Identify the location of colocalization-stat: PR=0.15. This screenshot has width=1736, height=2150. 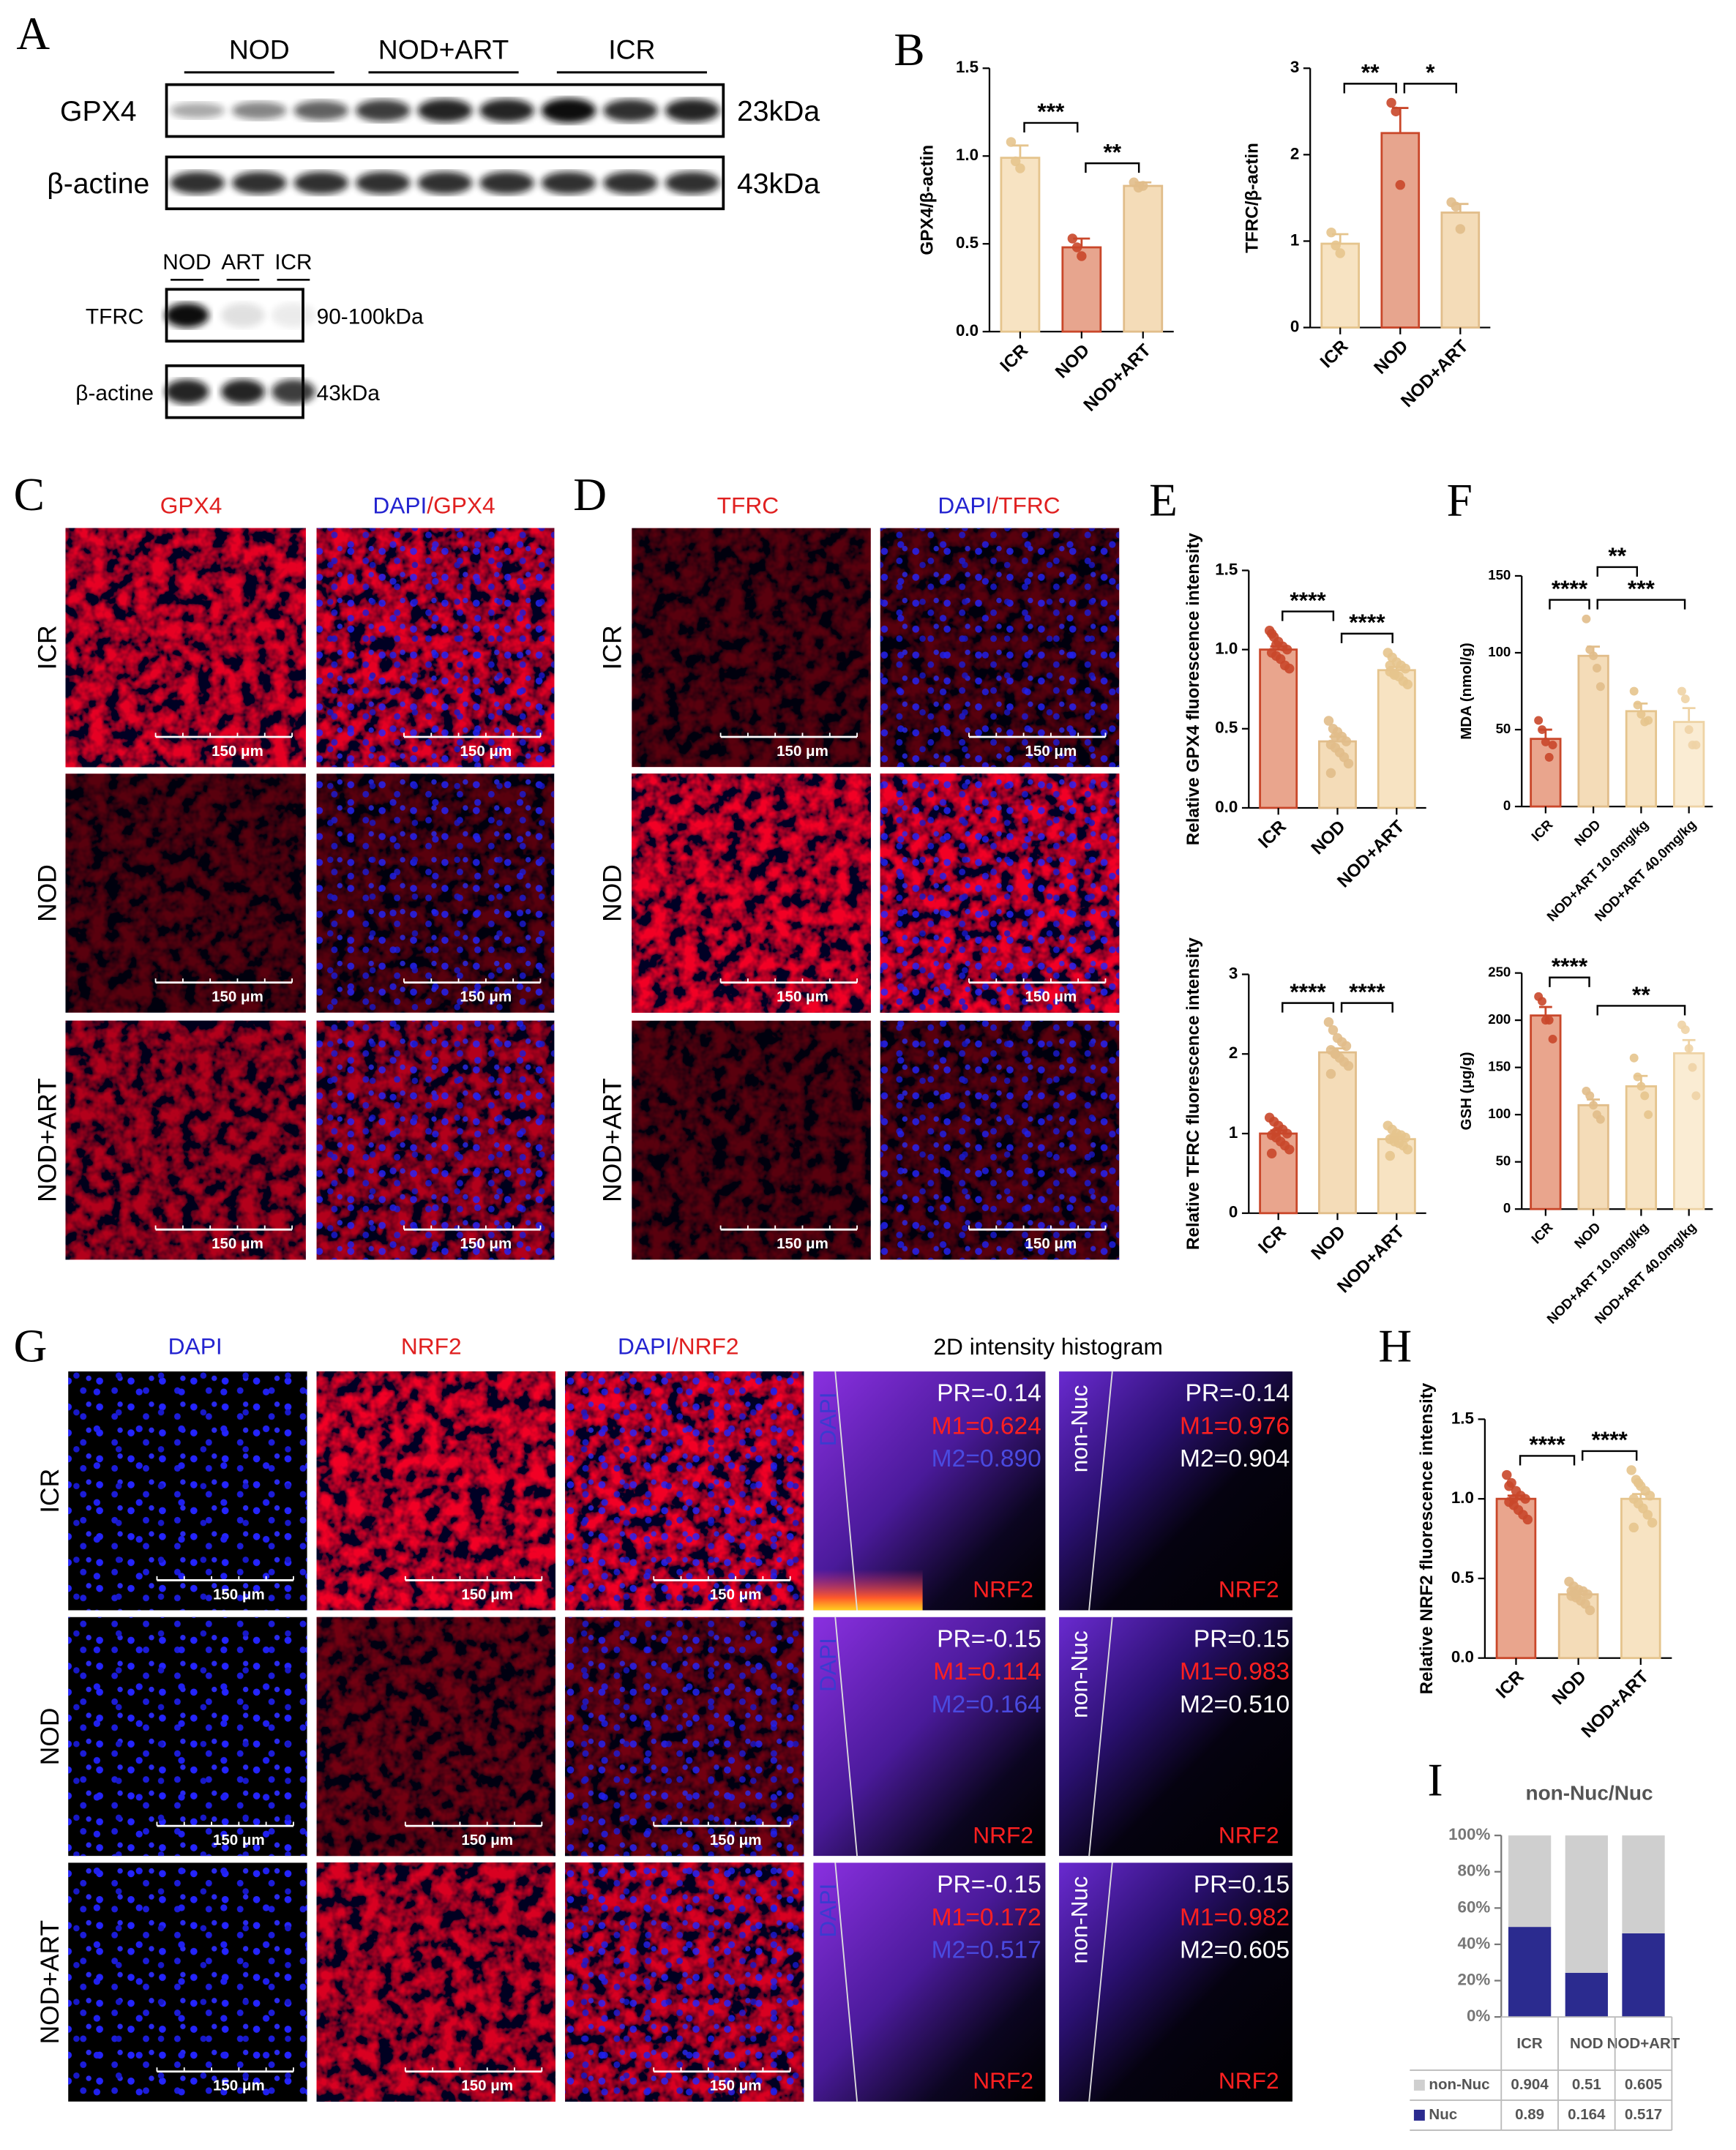
(1242, 1638).